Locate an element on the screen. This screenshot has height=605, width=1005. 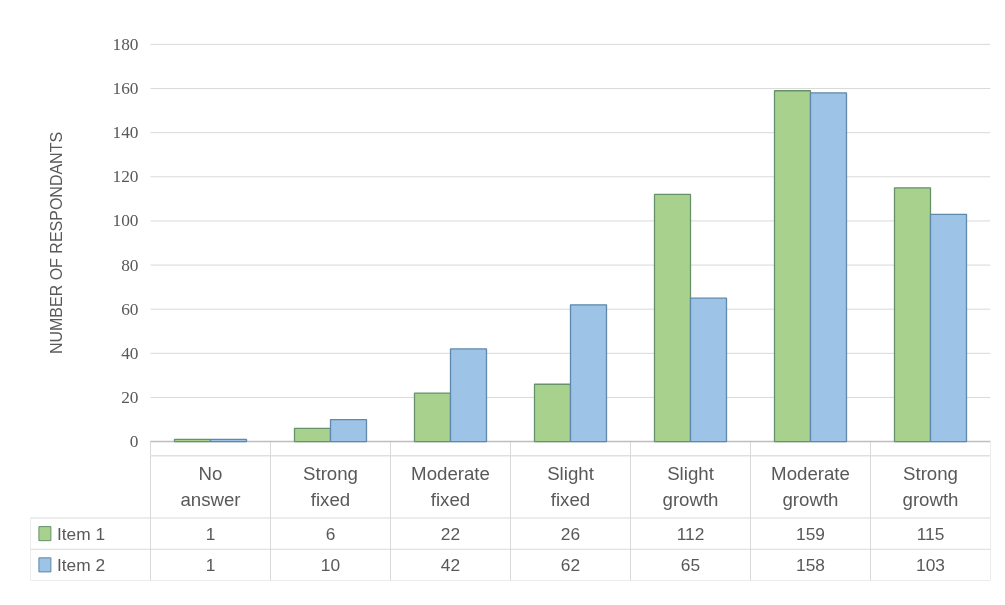
y-tick-label: 180 is located at coordinates (125, 44).